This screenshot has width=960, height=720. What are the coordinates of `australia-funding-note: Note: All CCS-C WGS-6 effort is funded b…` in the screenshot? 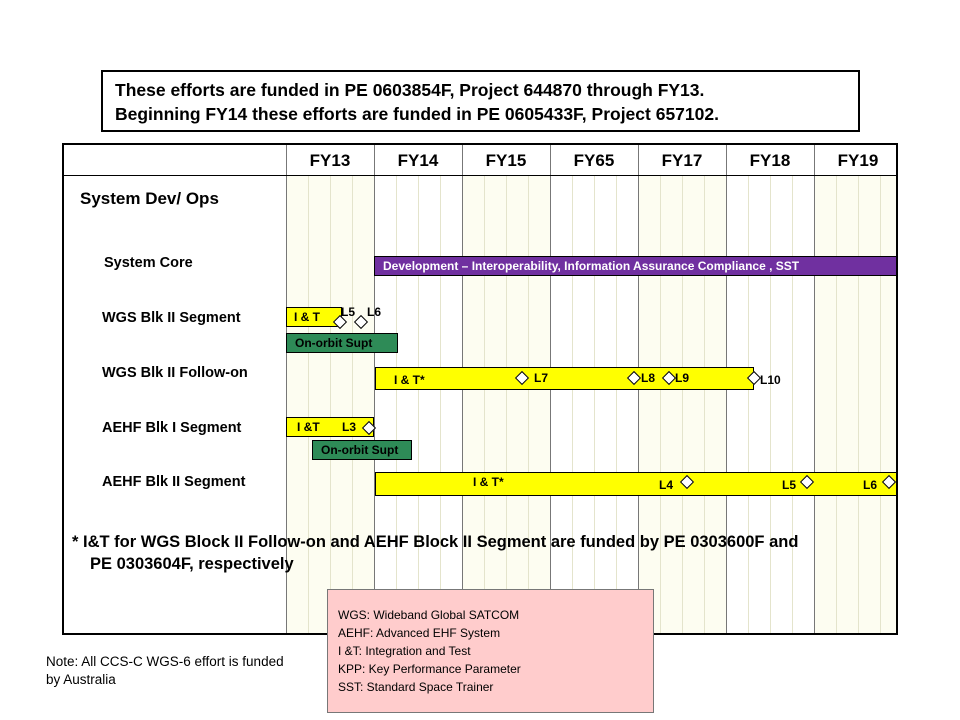 It's located at (165, 670).